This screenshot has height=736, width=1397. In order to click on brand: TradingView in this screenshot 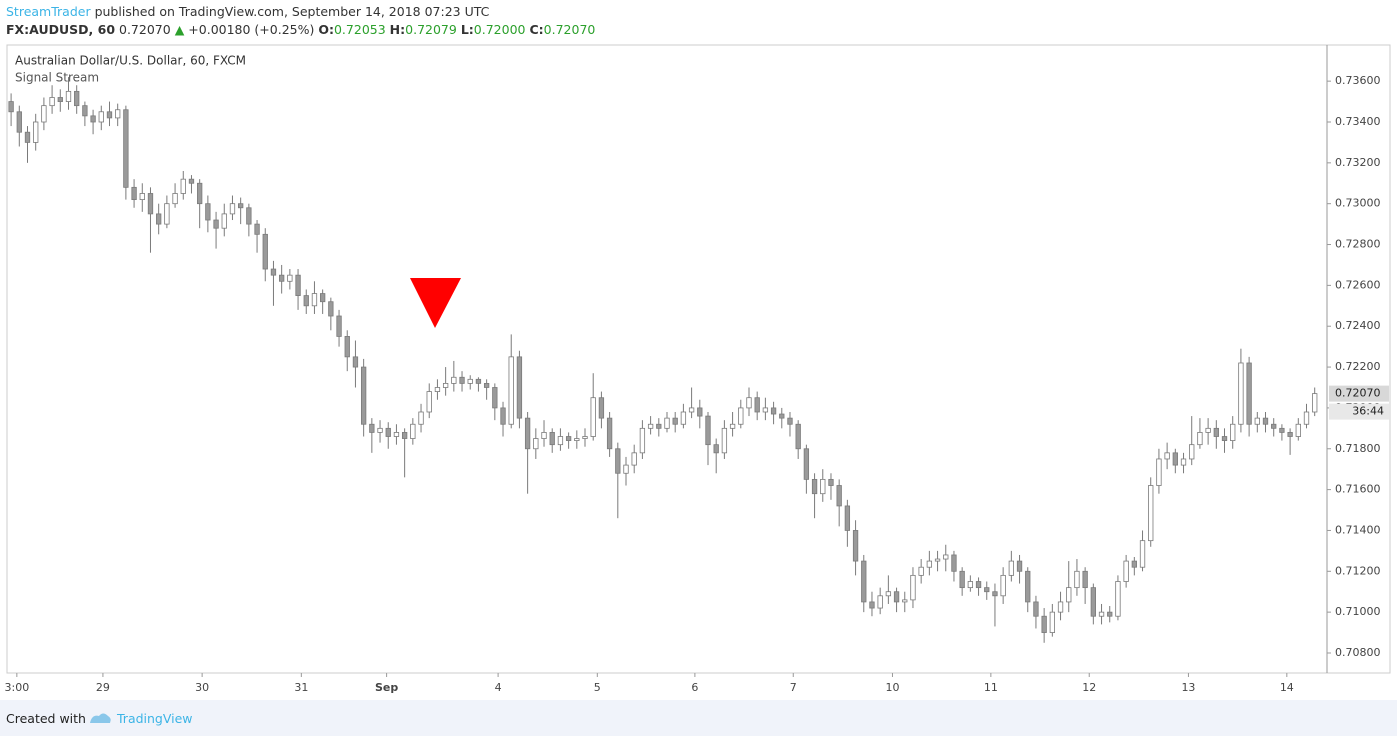, I will do `click(155, 718)`.